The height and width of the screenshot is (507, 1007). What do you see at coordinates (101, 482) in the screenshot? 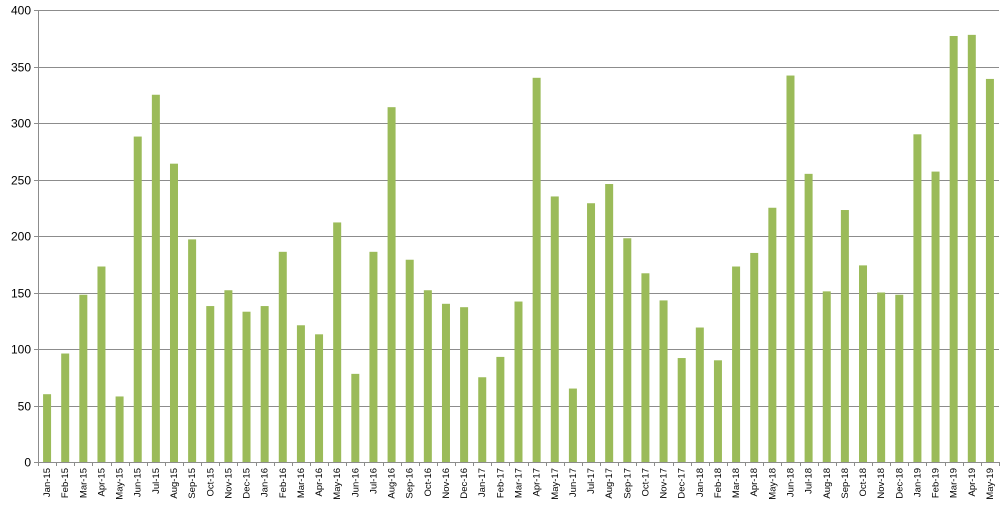
I see `x-tick-label: Apr-15` at bounding box center [101, 482].